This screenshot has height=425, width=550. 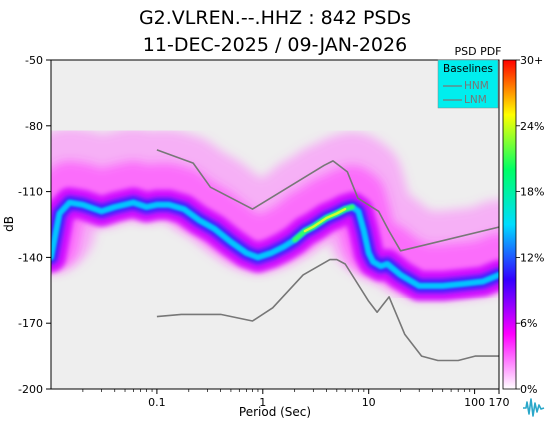 I want to click on x-tick-label: 10, so click(x=369, y=402).